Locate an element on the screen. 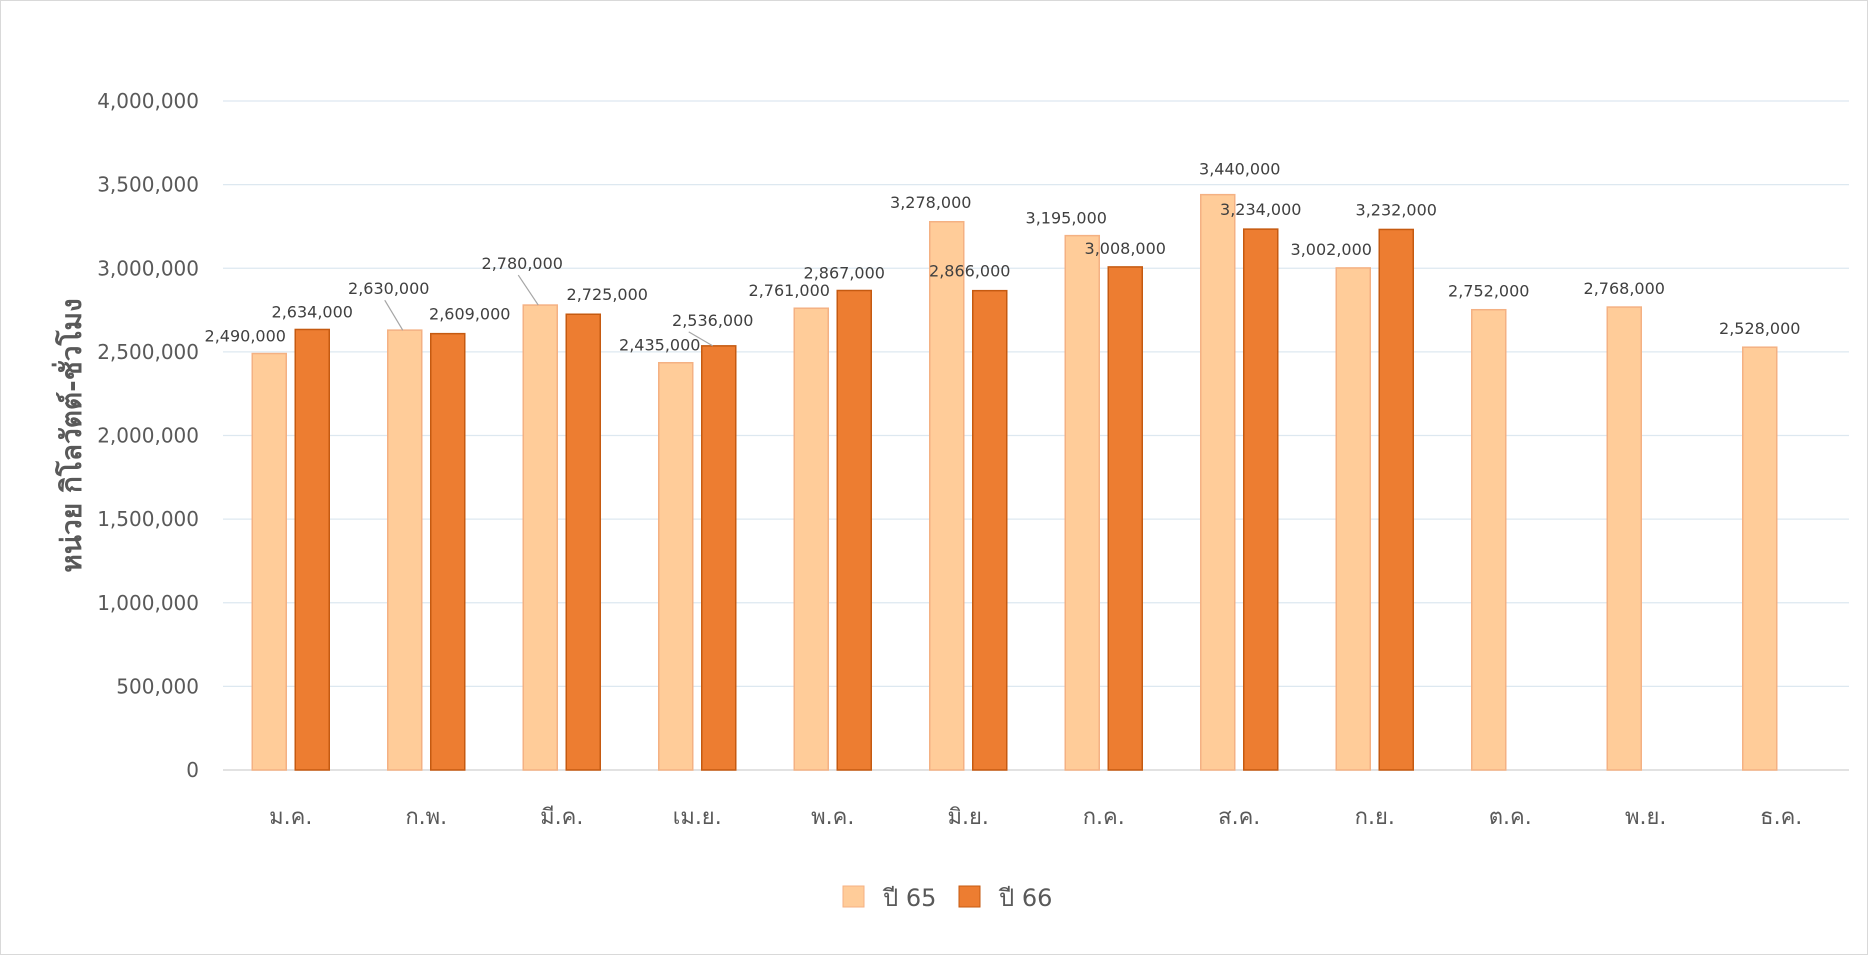  data-label-series-2: 2,867,000 is located at coordinates (844, 272).